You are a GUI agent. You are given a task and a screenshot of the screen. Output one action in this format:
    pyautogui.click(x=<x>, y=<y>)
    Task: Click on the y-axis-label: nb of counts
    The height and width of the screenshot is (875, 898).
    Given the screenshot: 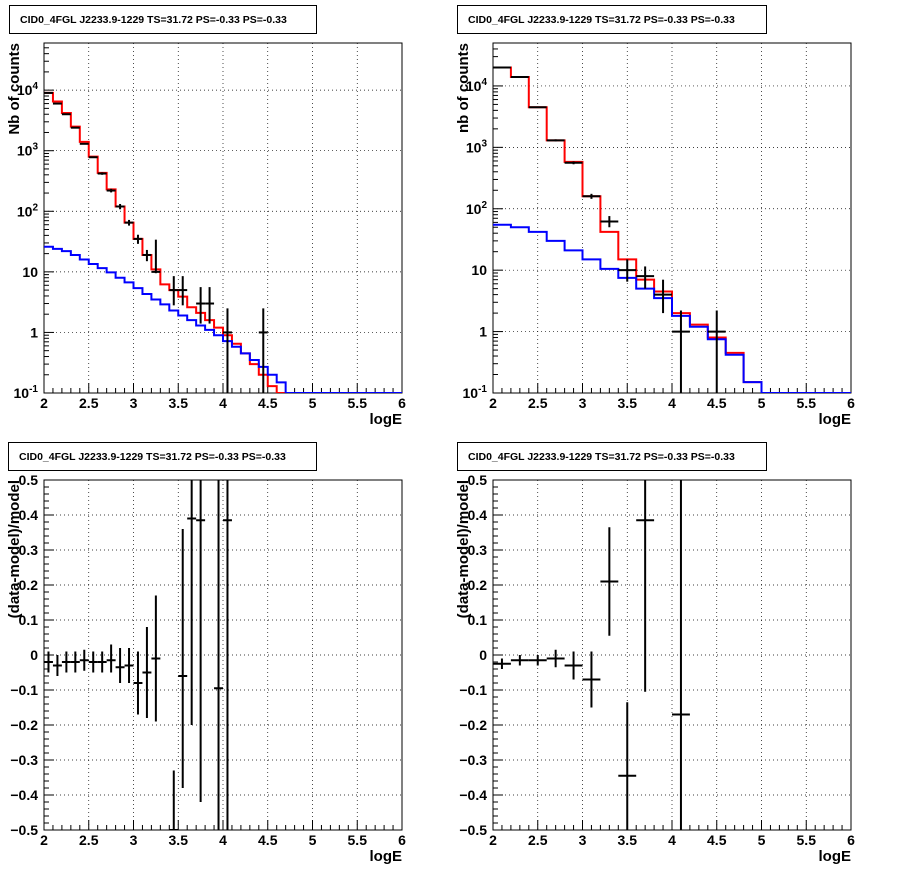 What is the action you would take?
    pyautogui.click(x=463, y=88)
    